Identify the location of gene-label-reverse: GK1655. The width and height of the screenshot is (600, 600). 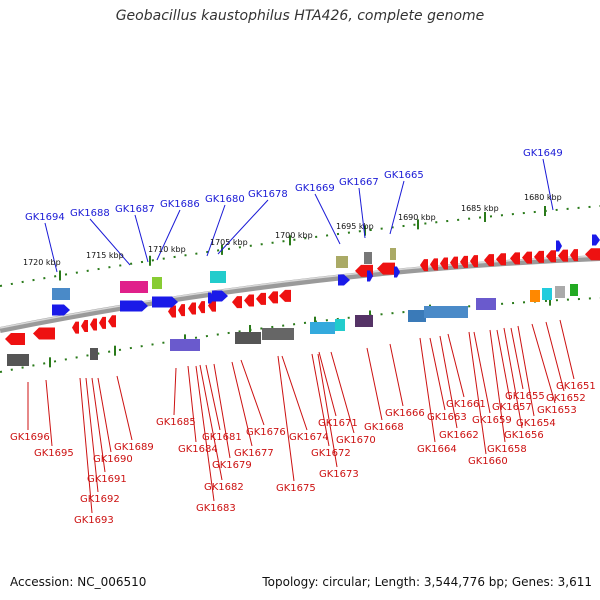
(525, 396).